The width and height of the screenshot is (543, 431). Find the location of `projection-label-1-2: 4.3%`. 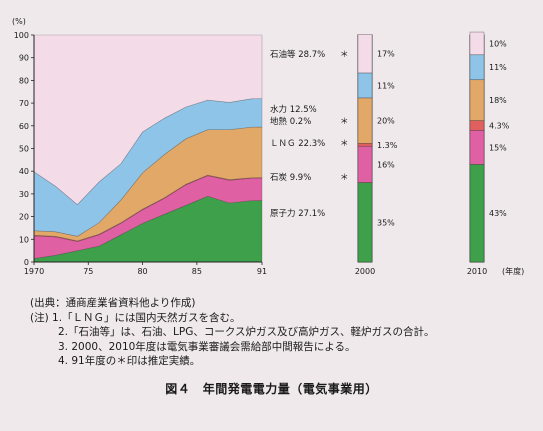

projection-label-1-2: 4.3% is located at coordinates (499, 125).